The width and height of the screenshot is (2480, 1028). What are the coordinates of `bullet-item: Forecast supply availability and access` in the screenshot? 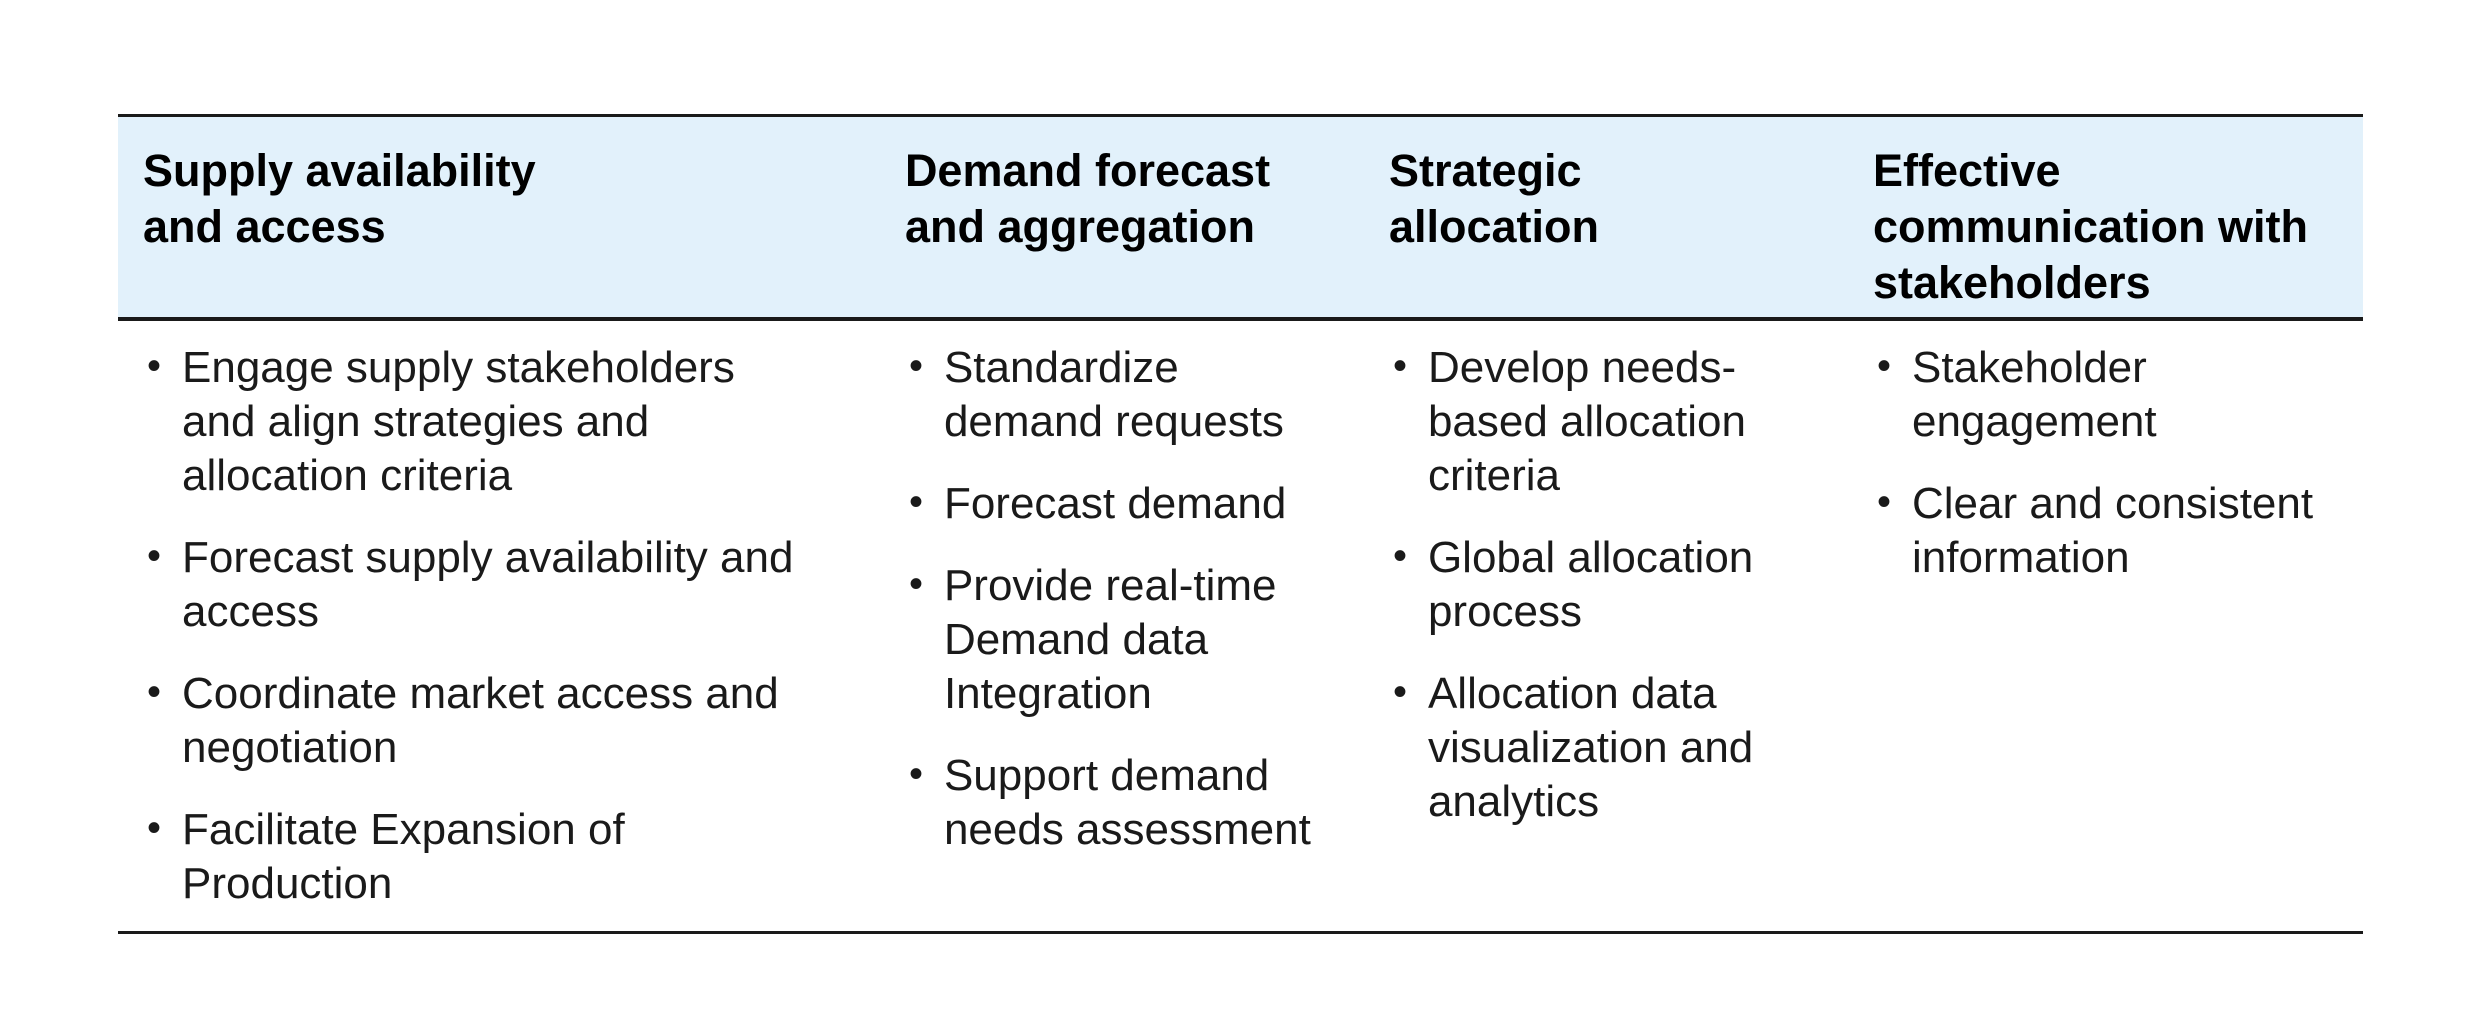 It's located at (504, 584).